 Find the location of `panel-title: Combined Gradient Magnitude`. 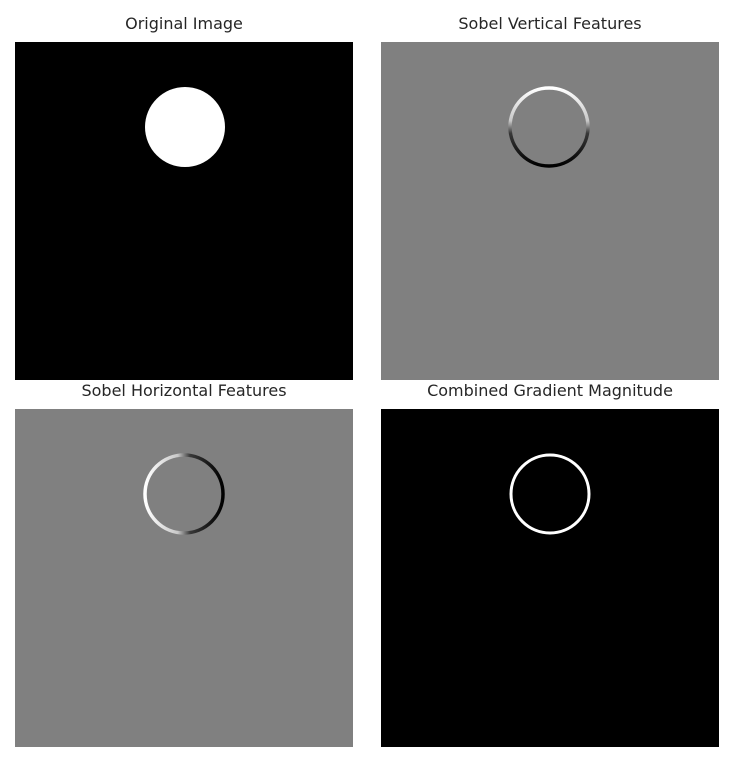

panel-title: Combined Gradient Magnitude is located at coordinates (550, 390).